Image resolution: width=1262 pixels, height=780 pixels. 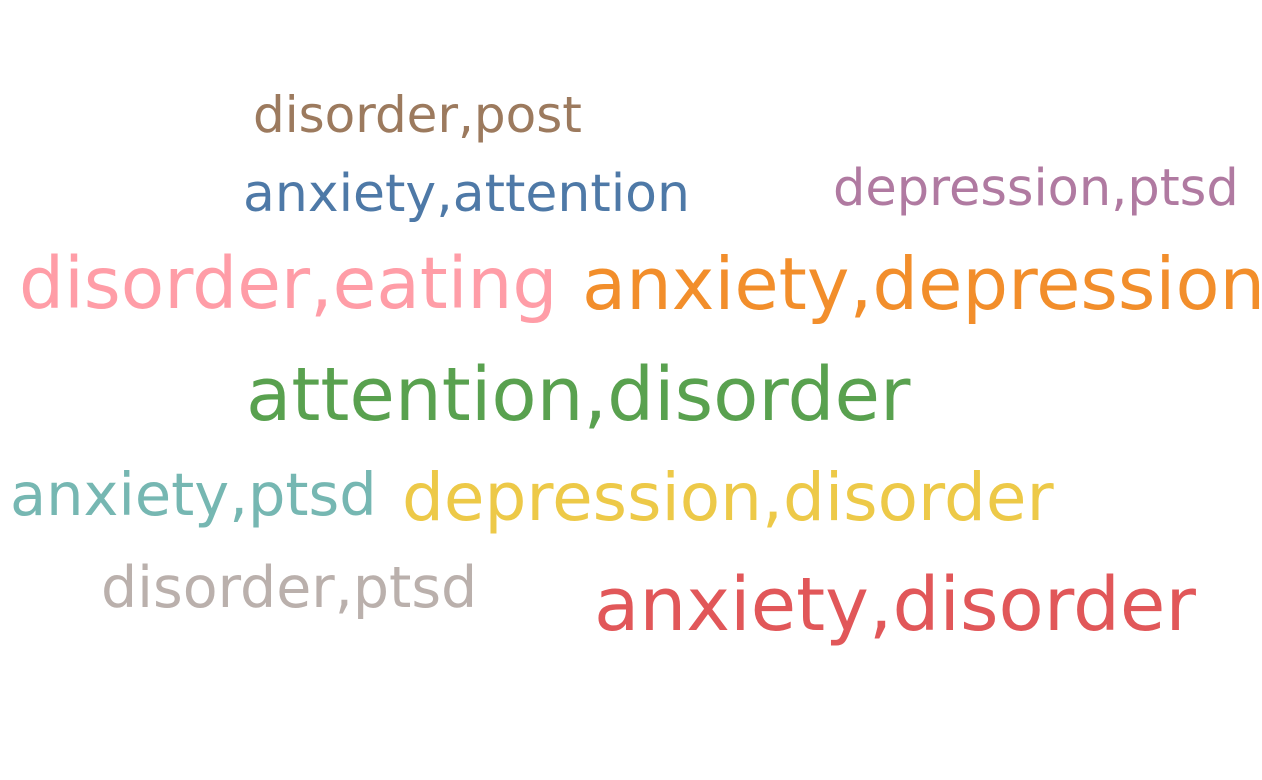 I want to click on word-depression-disorder: depression,disorder, so click(x=728, y=497).